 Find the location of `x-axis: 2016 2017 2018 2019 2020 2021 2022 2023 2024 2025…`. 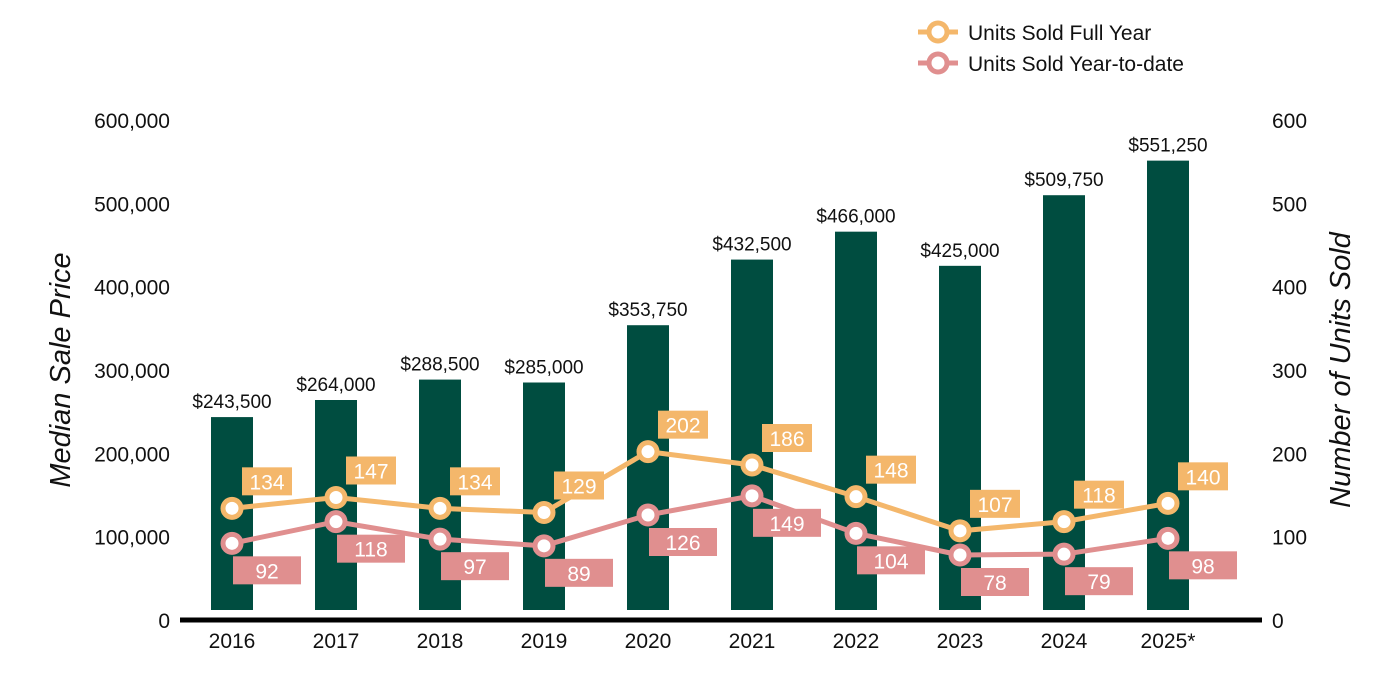

x-axis: 2016 2017 2018 2019 2020 2021 2022 2023 2024 2025… is located at coordinates (702, 641).